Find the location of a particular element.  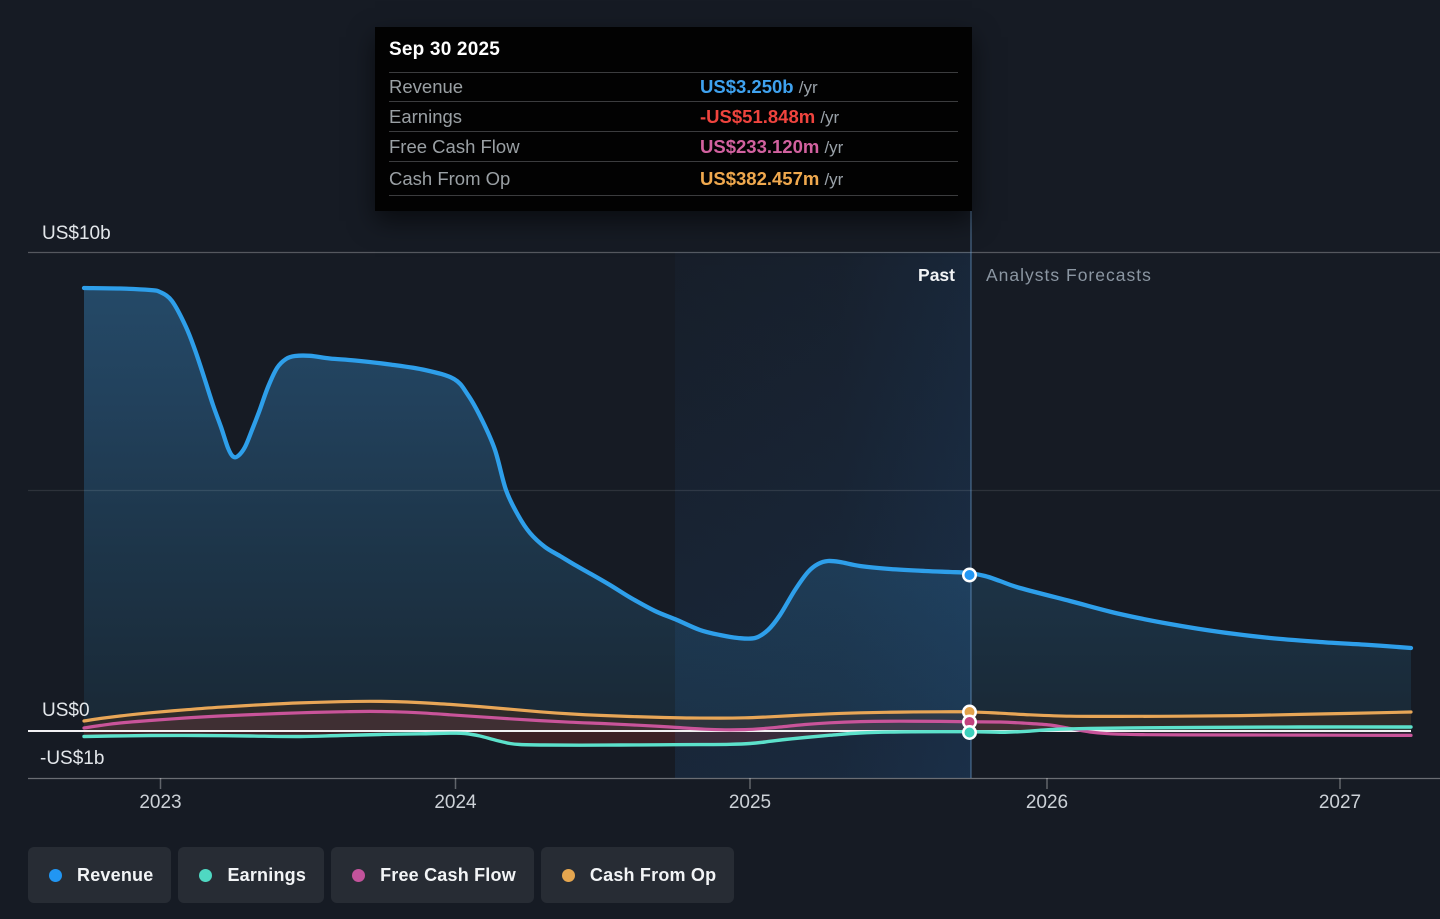

svg-text: -US$1b is located at coordinates (72, 758).